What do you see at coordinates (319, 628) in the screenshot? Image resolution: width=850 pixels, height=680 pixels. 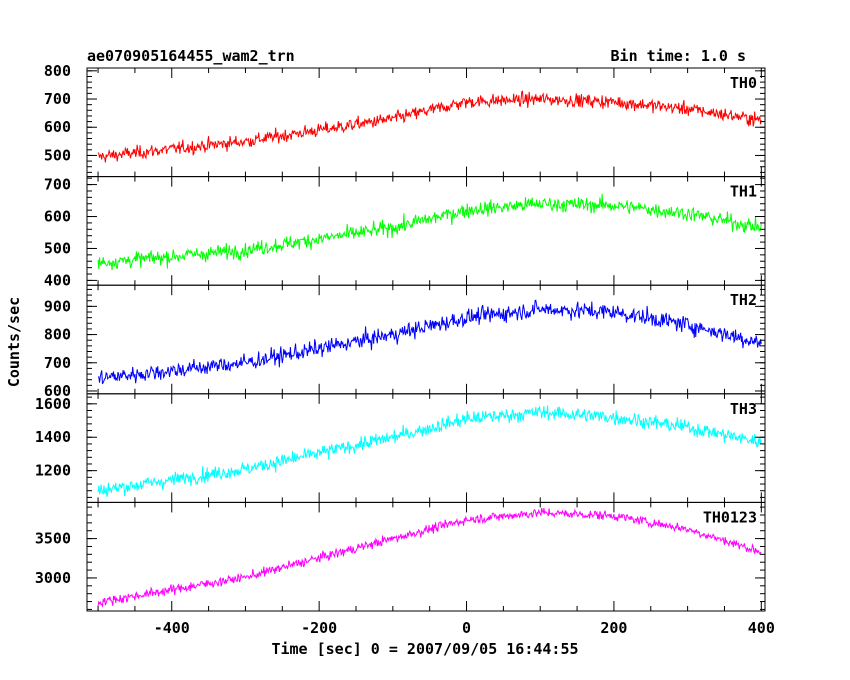 I see `x-tick-label: -200` at bounding box center [319, 628].